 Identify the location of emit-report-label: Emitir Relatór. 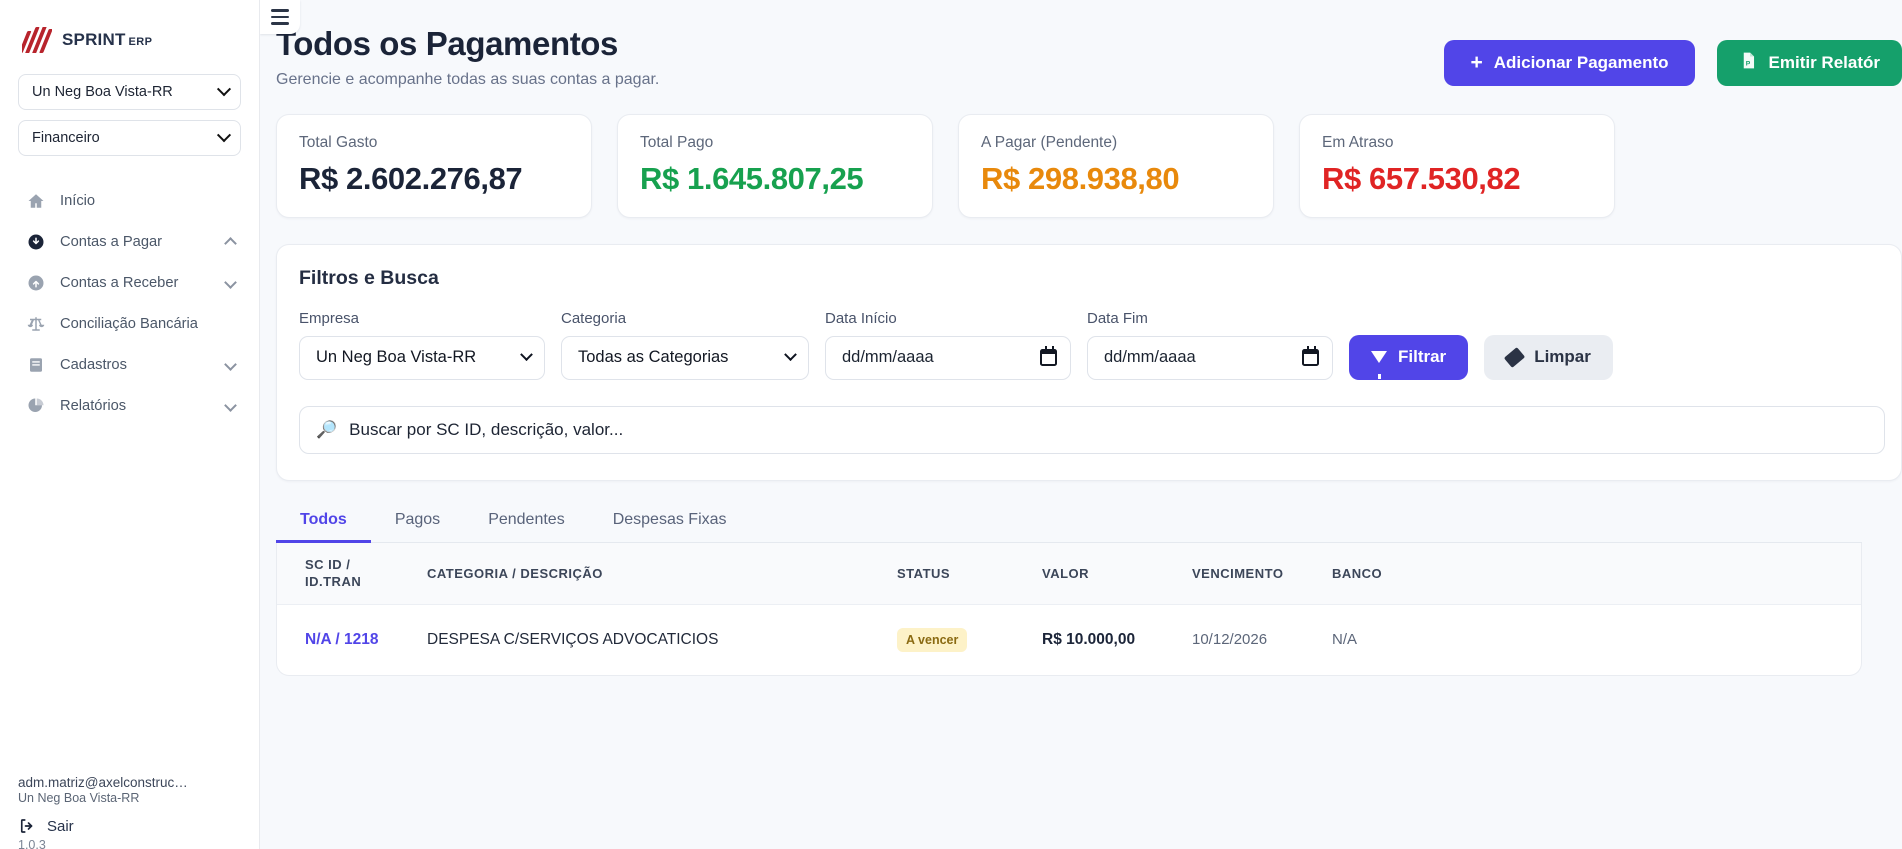
(1824, 62).